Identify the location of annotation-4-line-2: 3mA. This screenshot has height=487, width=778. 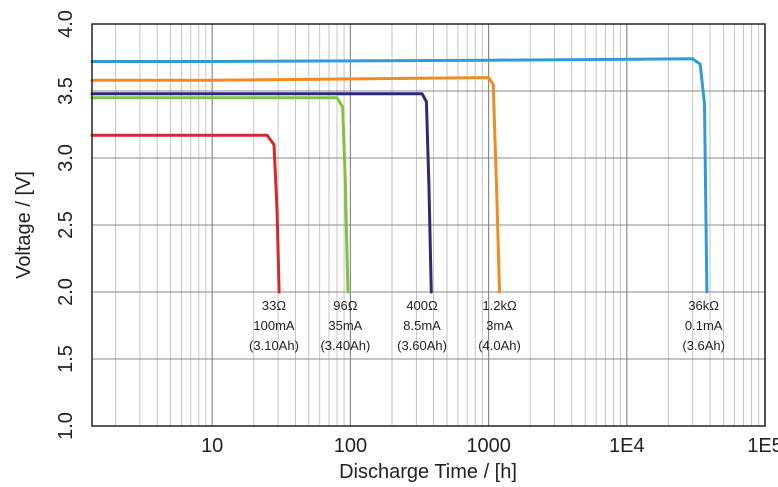
(499, 325).